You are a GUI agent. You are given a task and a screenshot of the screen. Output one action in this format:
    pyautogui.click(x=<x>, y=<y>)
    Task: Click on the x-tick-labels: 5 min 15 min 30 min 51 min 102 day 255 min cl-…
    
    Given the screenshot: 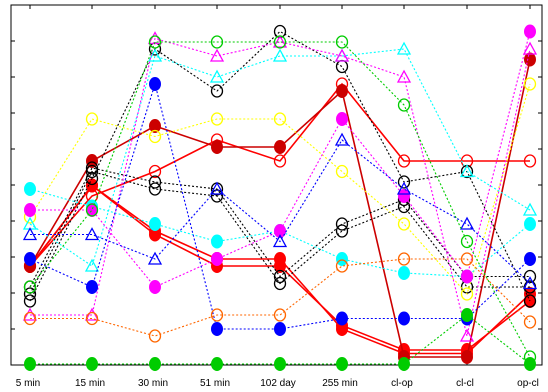 What is the action you would take?
    pyautogui.click(x=277, y=383)
    